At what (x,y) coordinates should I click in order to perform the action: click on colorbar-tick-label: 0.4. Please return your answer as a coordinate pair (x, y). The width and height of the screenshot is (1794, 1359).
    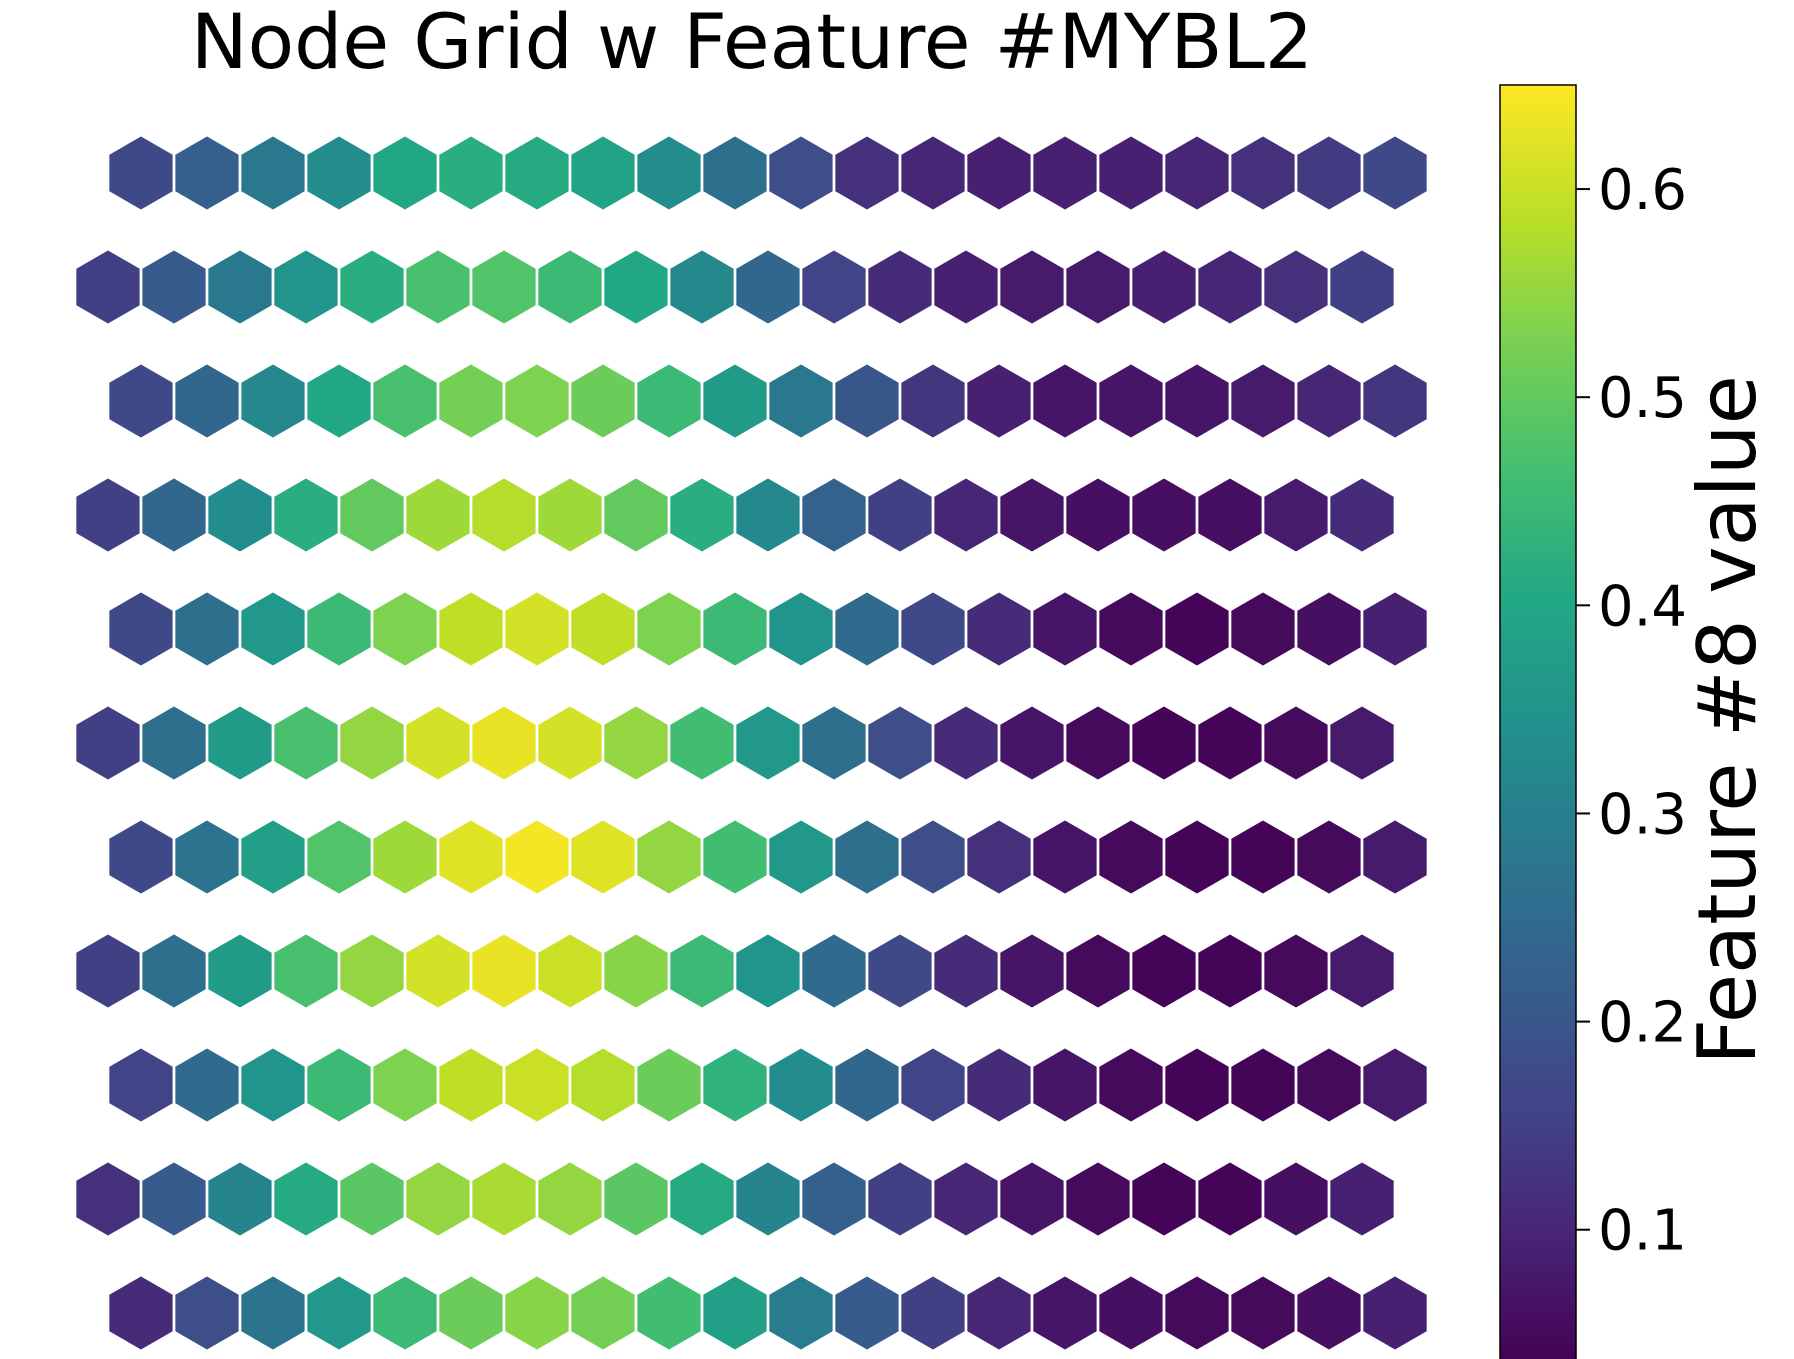
    Looking at the image, I should click on (1642, 606).